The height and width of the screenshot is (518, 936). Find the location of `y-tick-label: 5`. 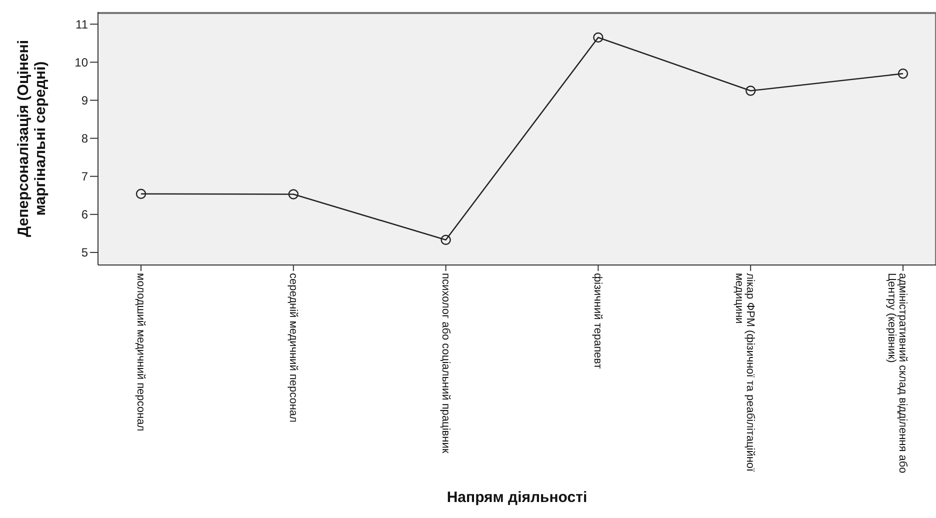

y-tick-label: 5 is located at coordinates (84, 253).